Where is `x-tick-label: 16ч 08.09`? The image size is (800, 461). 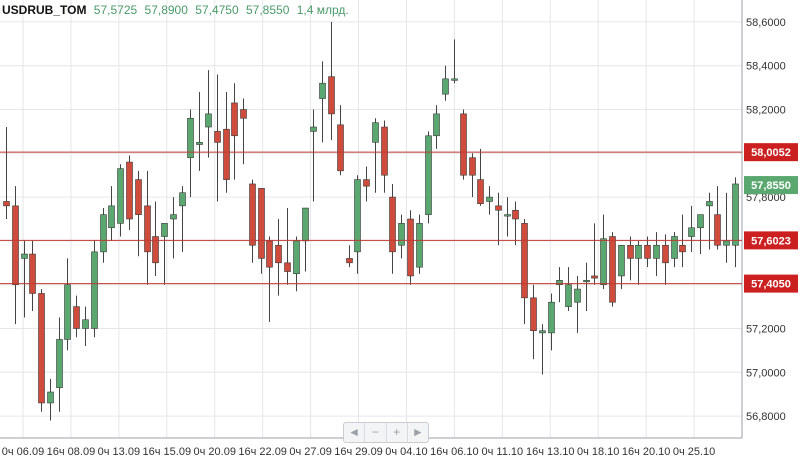 x-tick-label: 16ч 08.09 is located at coordinates (71, 452).